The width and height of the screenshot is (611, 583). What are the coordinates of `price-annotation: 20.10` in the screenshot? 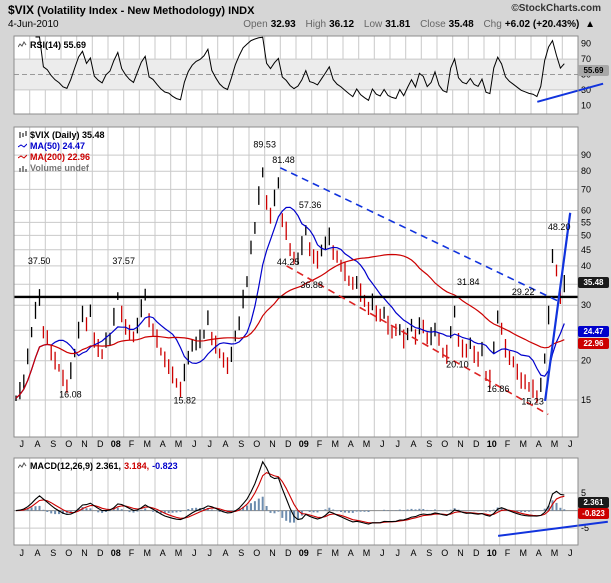 It's located at (457, 365).